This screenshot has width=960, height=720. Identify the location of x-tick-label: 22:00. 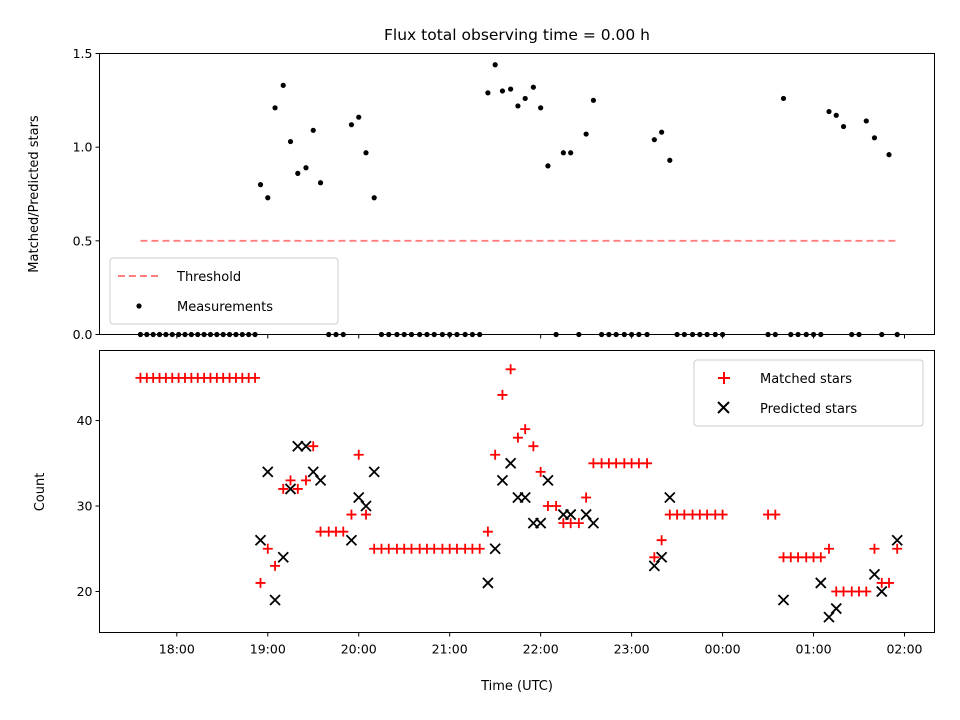
(541, 649).